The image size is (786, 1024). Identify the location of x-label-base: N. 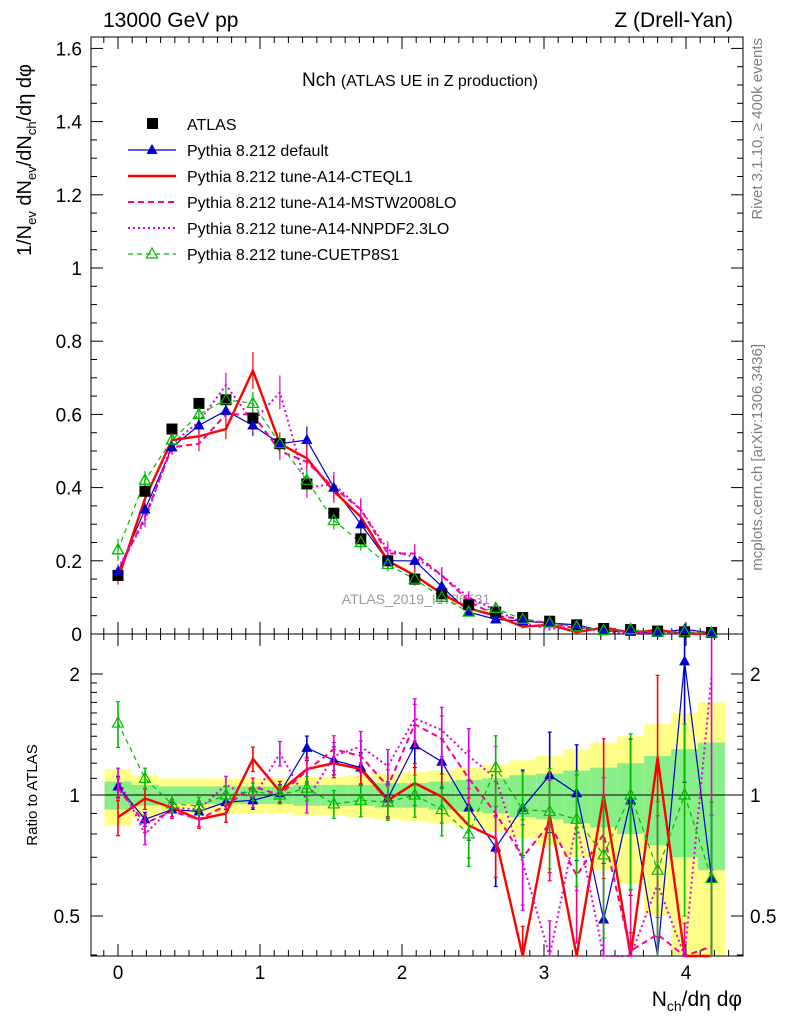
(659, 999).